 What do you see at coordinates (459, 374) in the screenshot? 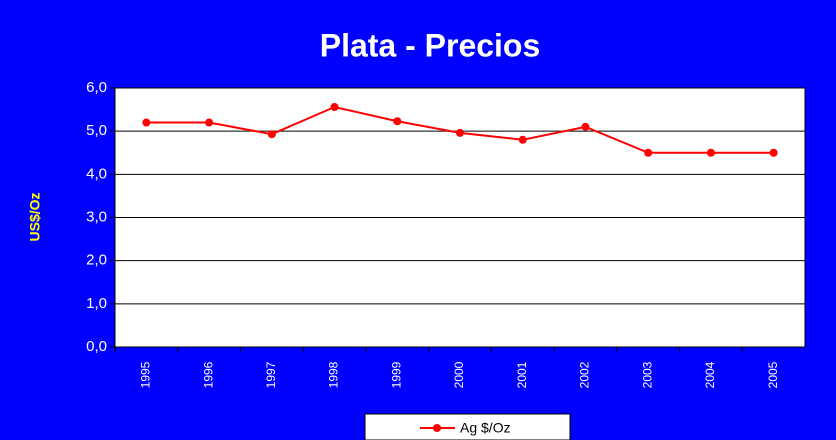
I see `x-tick-label: 2000` at bounding box center [459, 374].